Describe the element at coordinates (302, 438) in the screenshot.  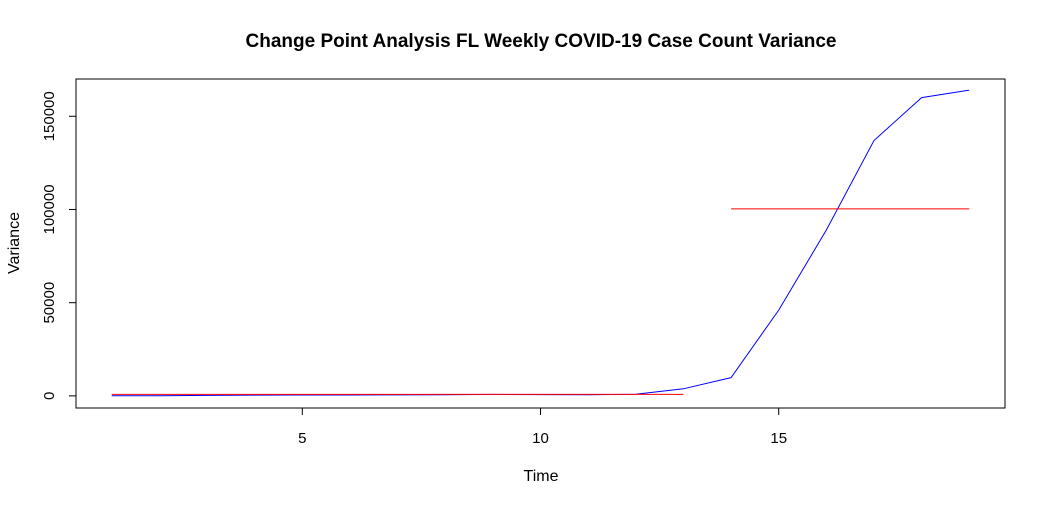
I see `x-tick-label: 5` at that location.